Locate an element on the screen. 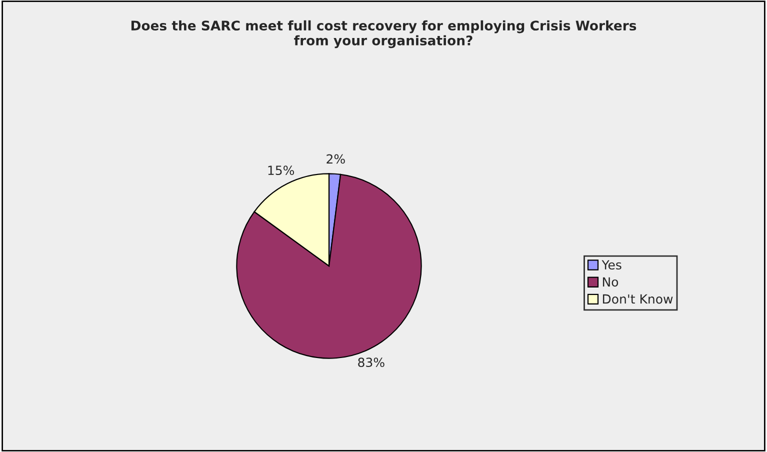 This screenshot has width=767, height=452. chart-title: Does the SARC meet full cost recovery for employing Crisis Workers from your organisation? is located at coordinates (383, 34).